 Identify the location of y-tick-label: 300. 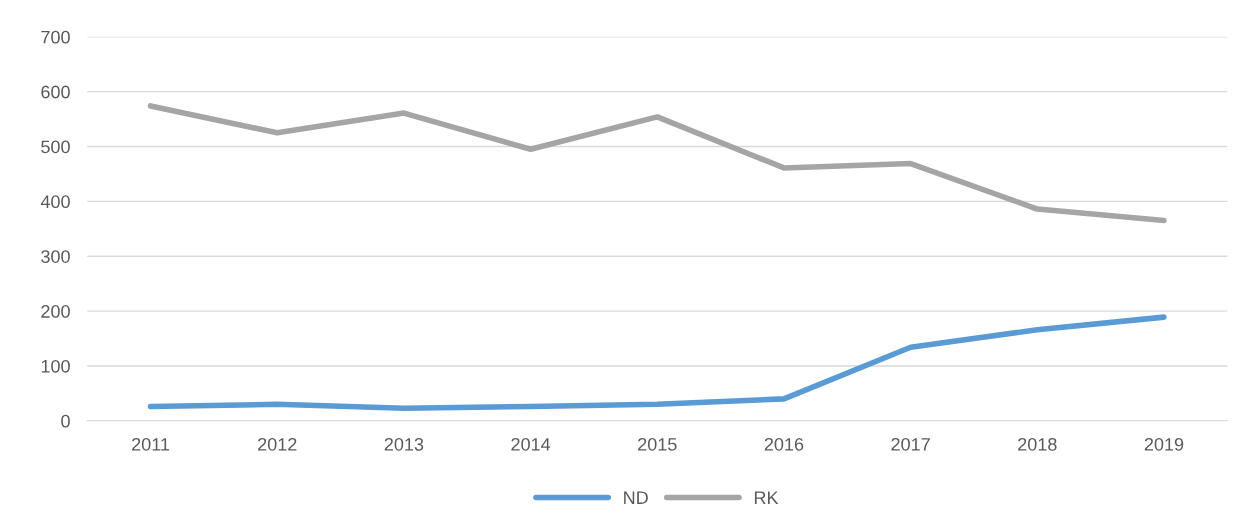
(55, 256).